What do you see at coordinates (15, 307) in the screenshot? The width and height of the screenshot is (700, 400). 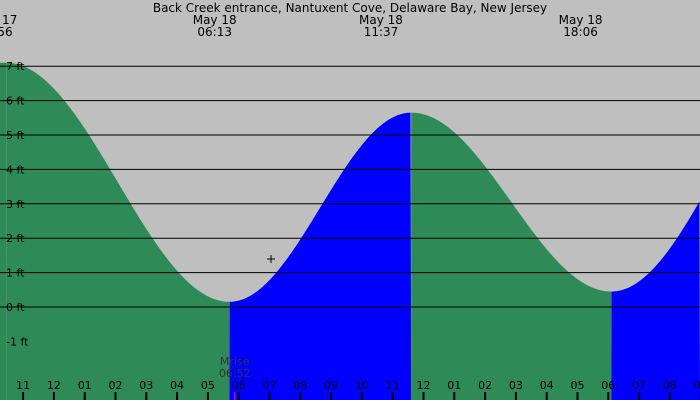 I see `y-tick-label: 0 ft` at bounding box center [15, 307].